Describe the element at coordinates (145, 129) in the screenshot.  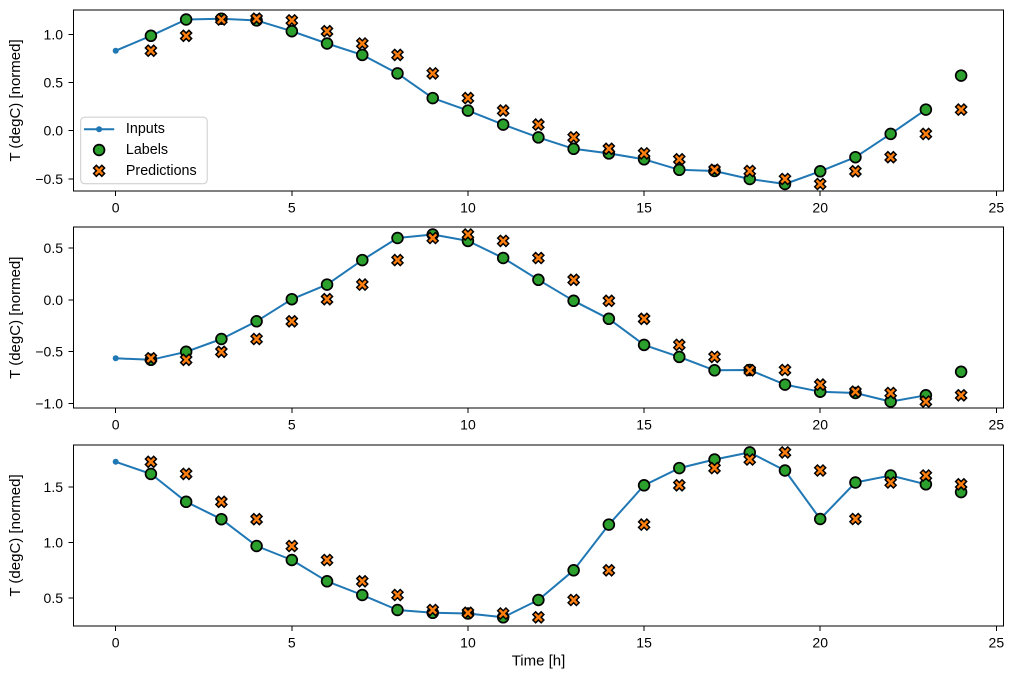
I see `svg-text: Inputs` at that location.